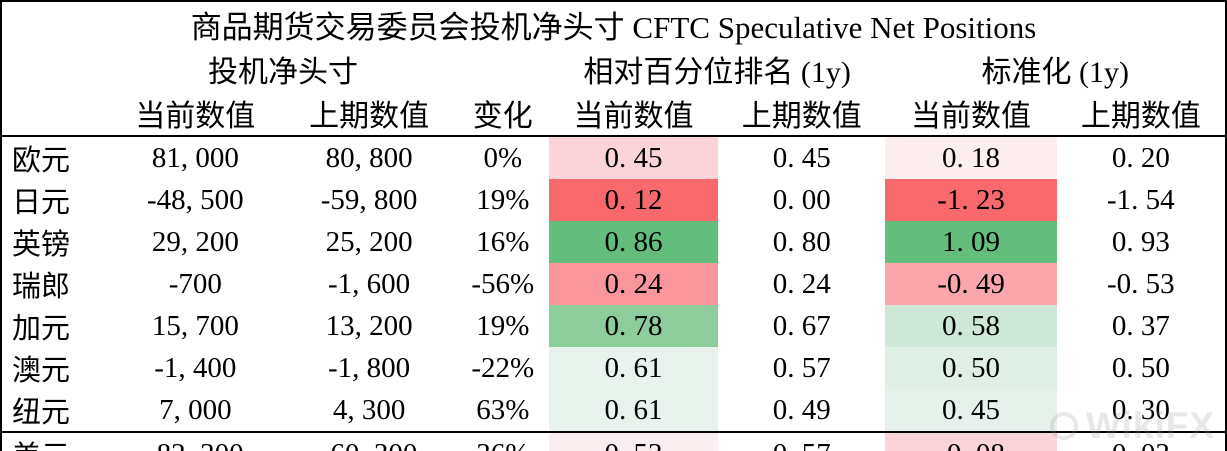 This screenshot has width=1227, height=451. Describe the element at coordinates (1141, 199) in the screenshot. I see `std-prev-cell: -1. 54` at that location.